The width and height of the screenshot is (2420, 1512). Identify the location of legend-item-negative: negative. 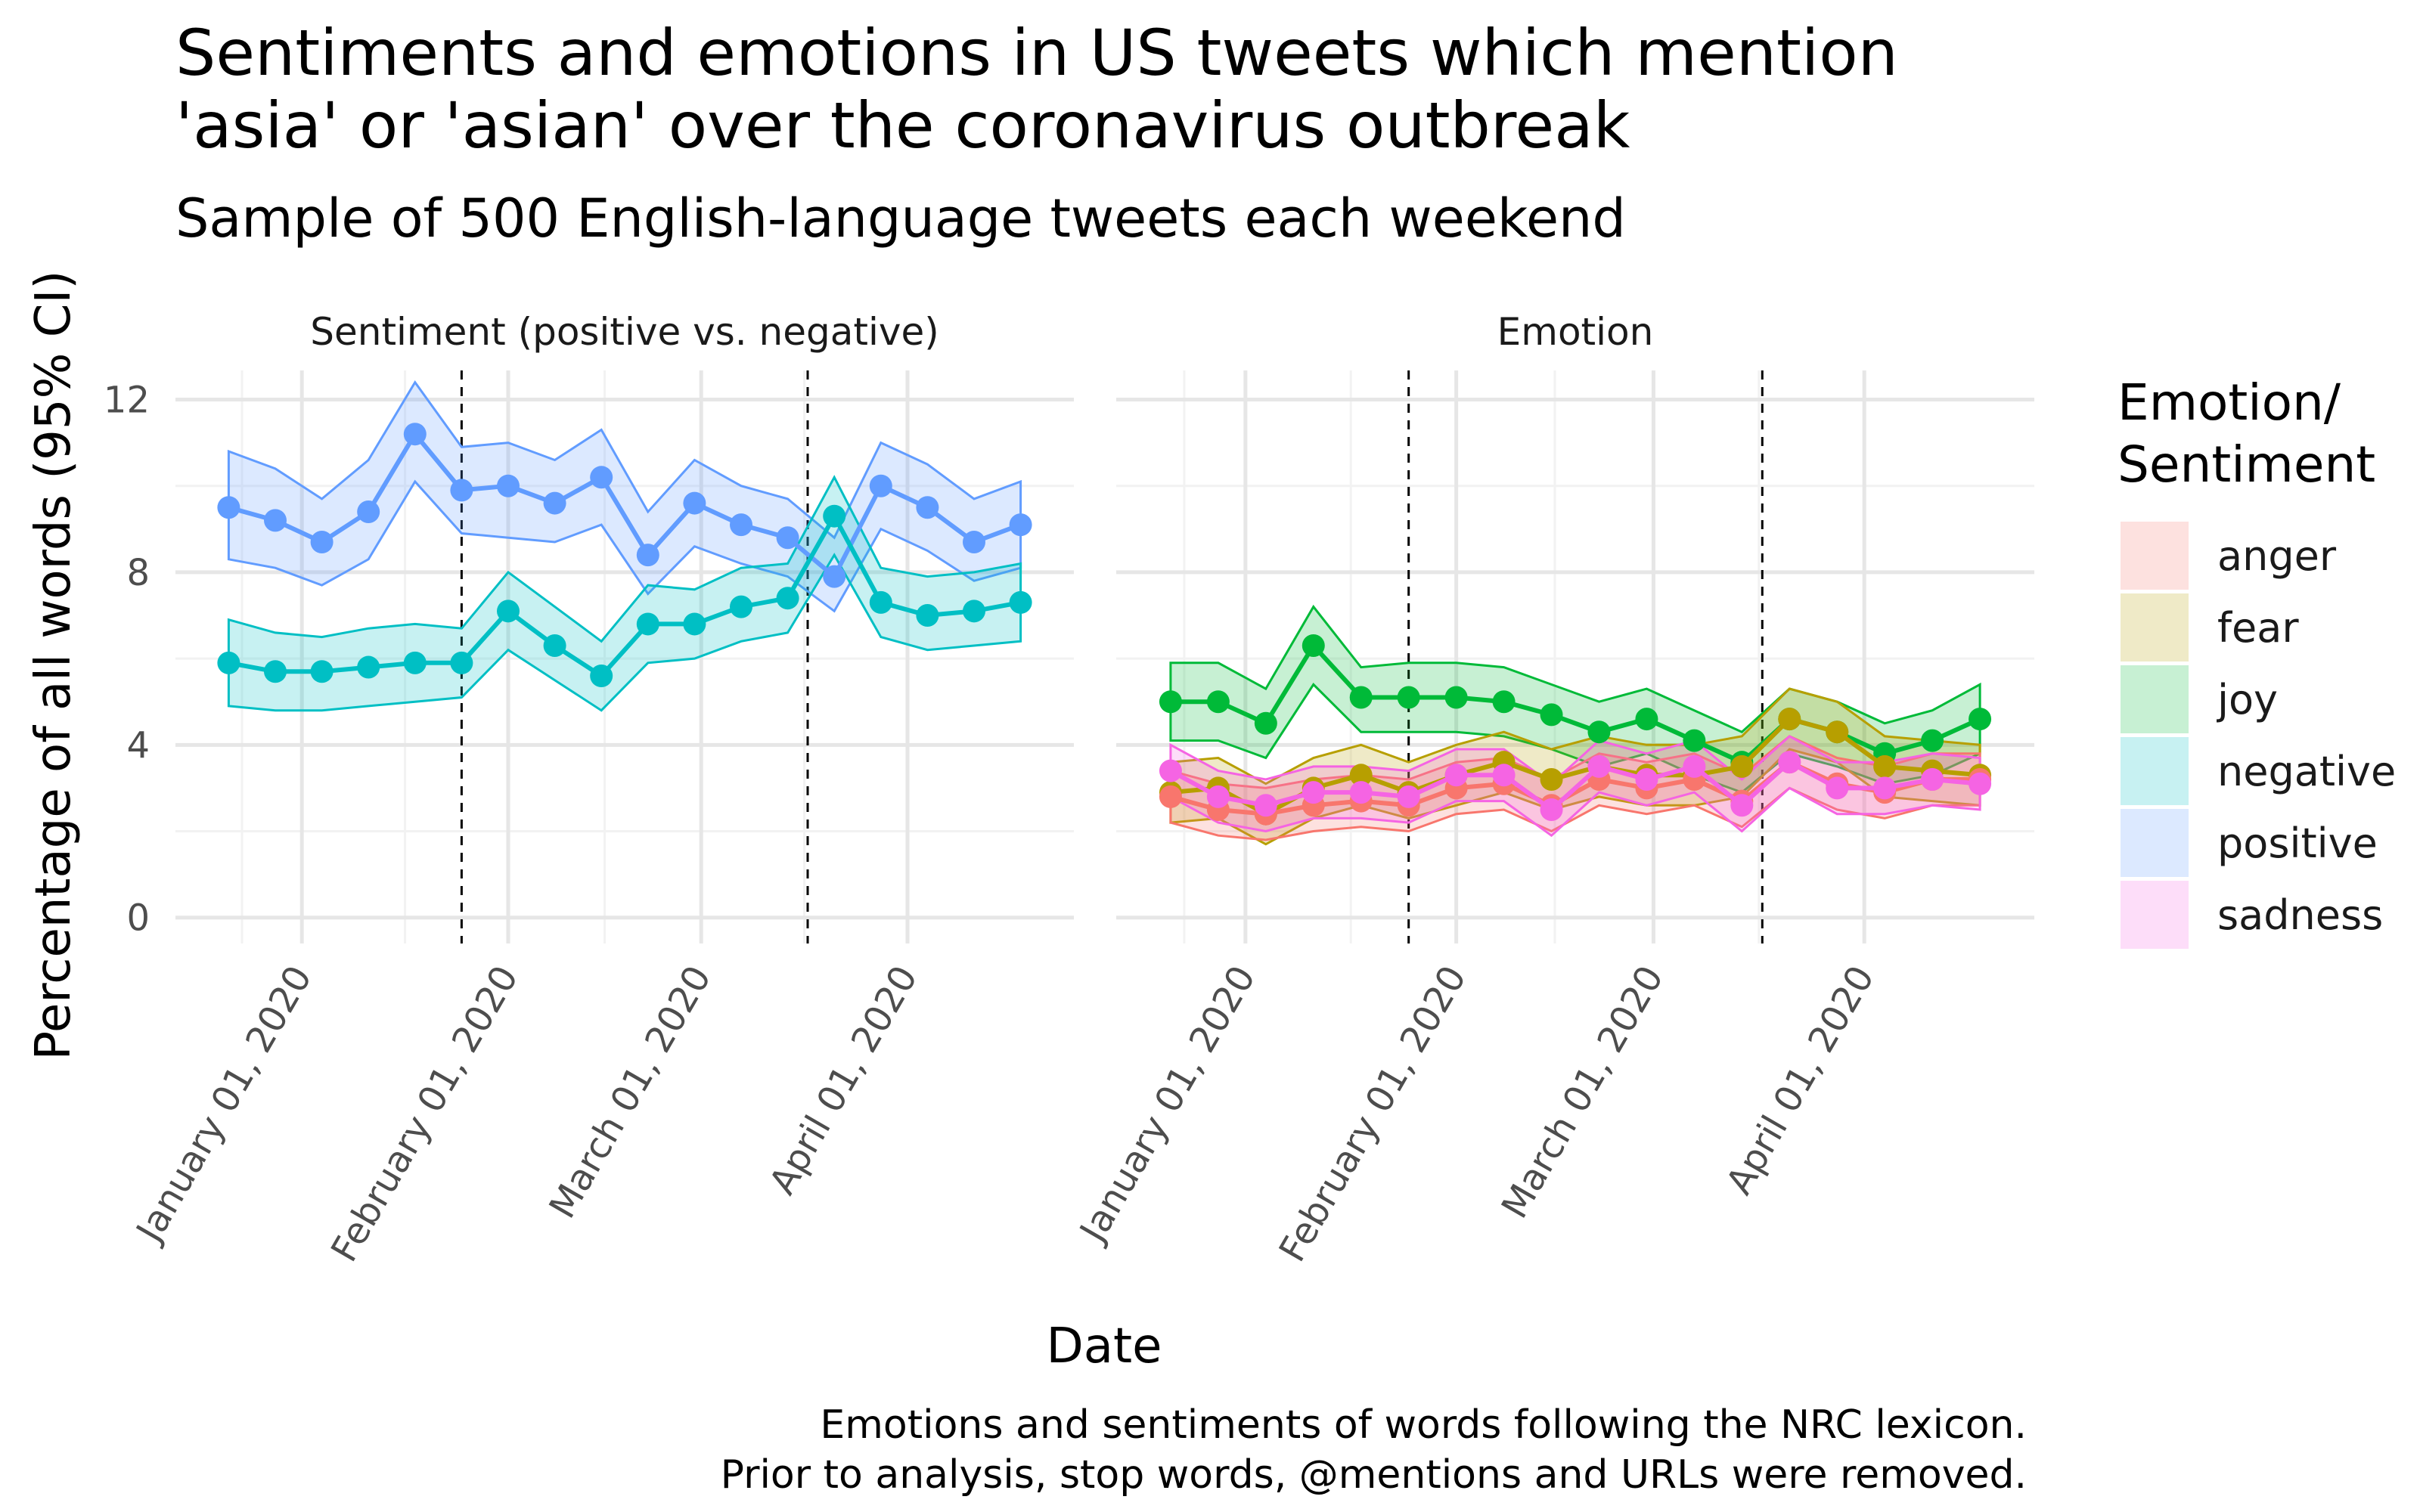
(2258, 771).